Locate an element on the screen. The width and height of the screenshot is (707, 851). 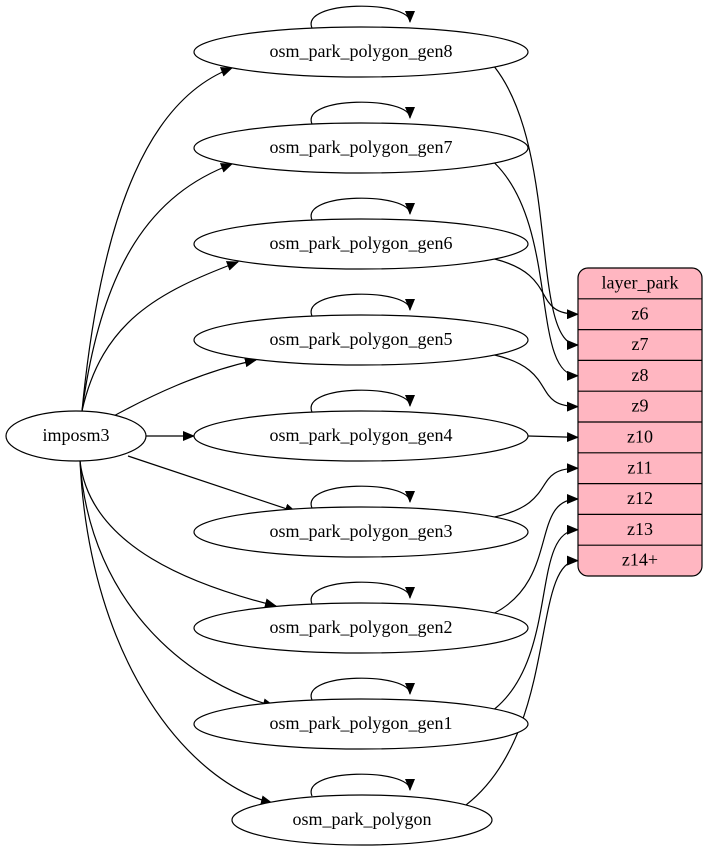
table-label: osm_park_polygon_gen8 is located at coordinates (361, 51).